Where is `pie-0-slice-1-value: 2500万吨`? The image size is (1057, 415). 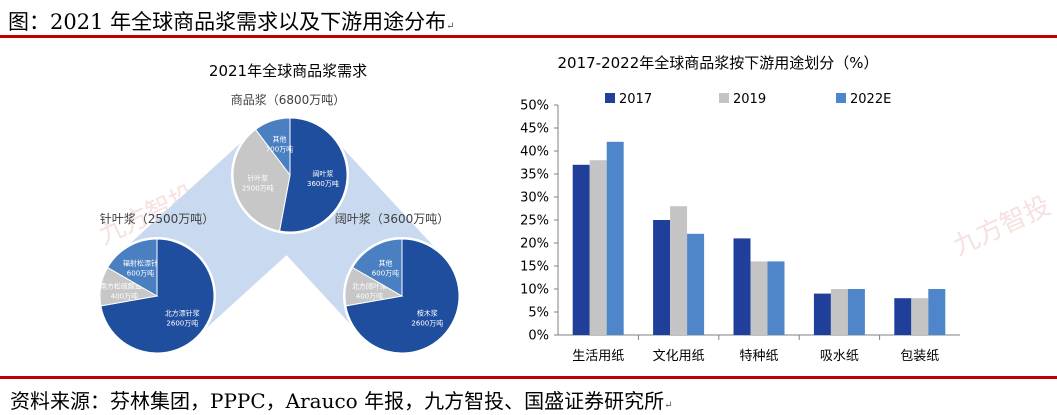 pie-0-slice-1-value: 2500万吨 is located at coordinates (258, 188).